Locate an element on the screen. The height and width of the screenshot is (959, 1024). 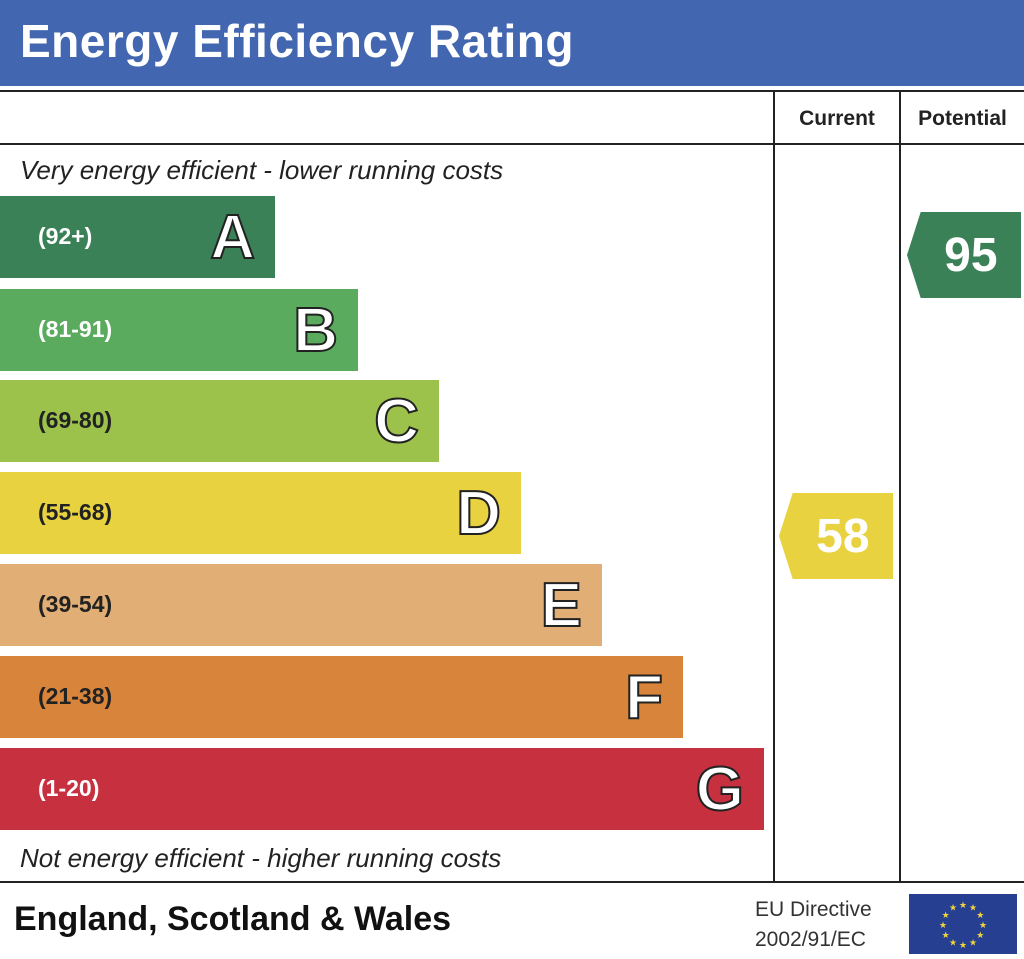
rating-band-c: (69-80) C is located at coordinates (219, 421).